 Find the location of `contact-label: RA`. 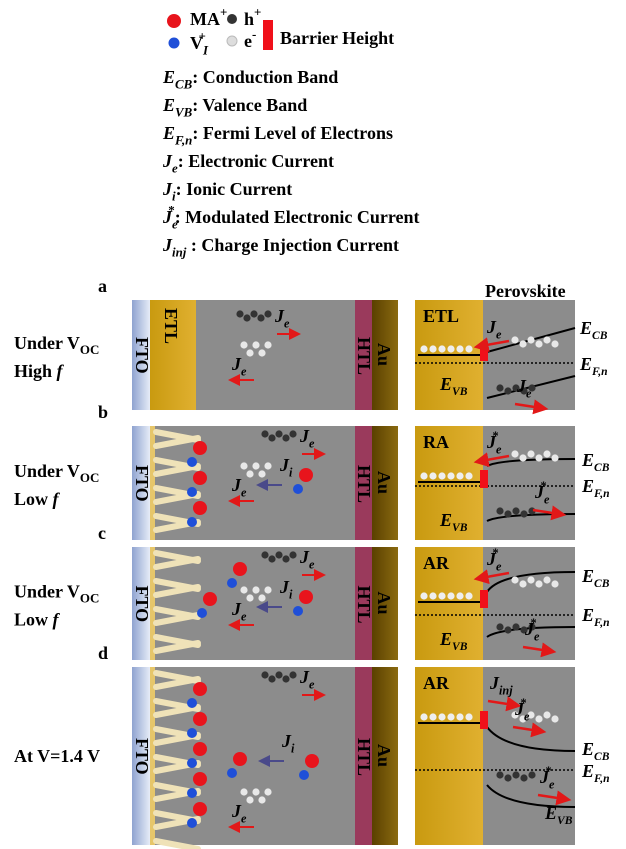

contact-label: RA is located at coordinates (436, 442).